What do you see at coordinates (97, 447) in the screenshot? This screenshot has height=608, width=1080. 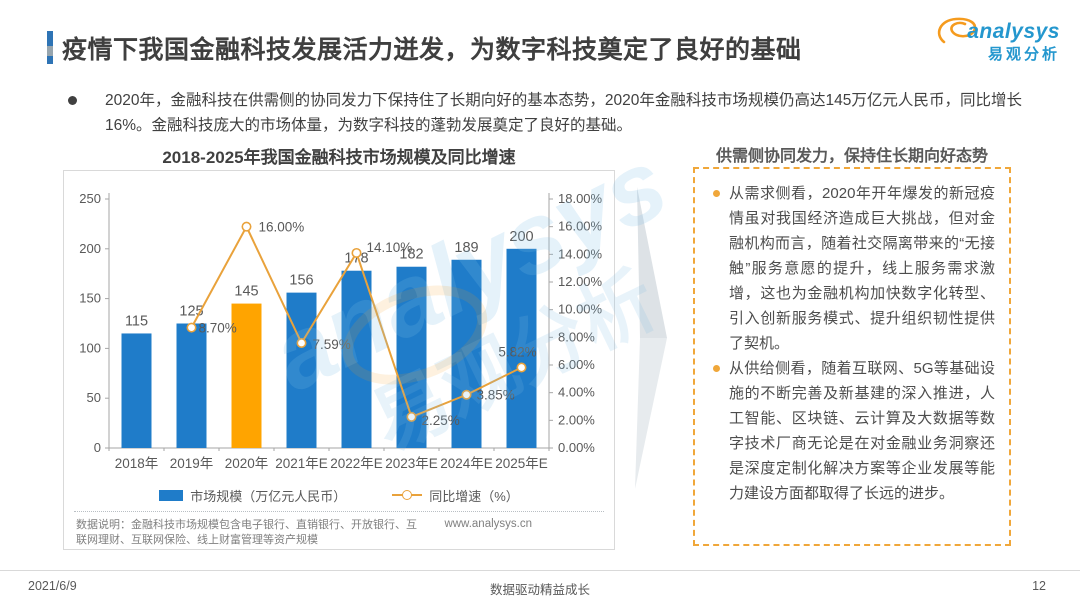 I see `left-axis-tick-label: 0` at bounding box center [97, 447].